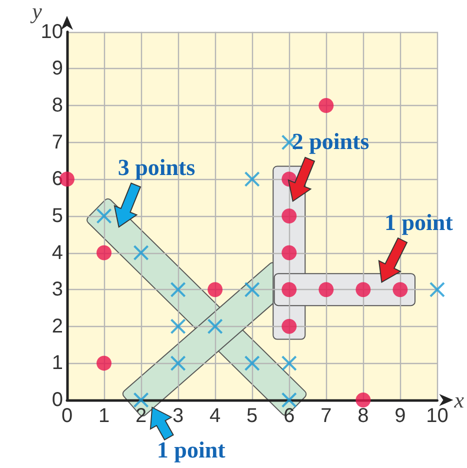 Image resolution: width=467 pixels, height=468 pixels. I want to click on annotation: 1 point, so click(419, 223).